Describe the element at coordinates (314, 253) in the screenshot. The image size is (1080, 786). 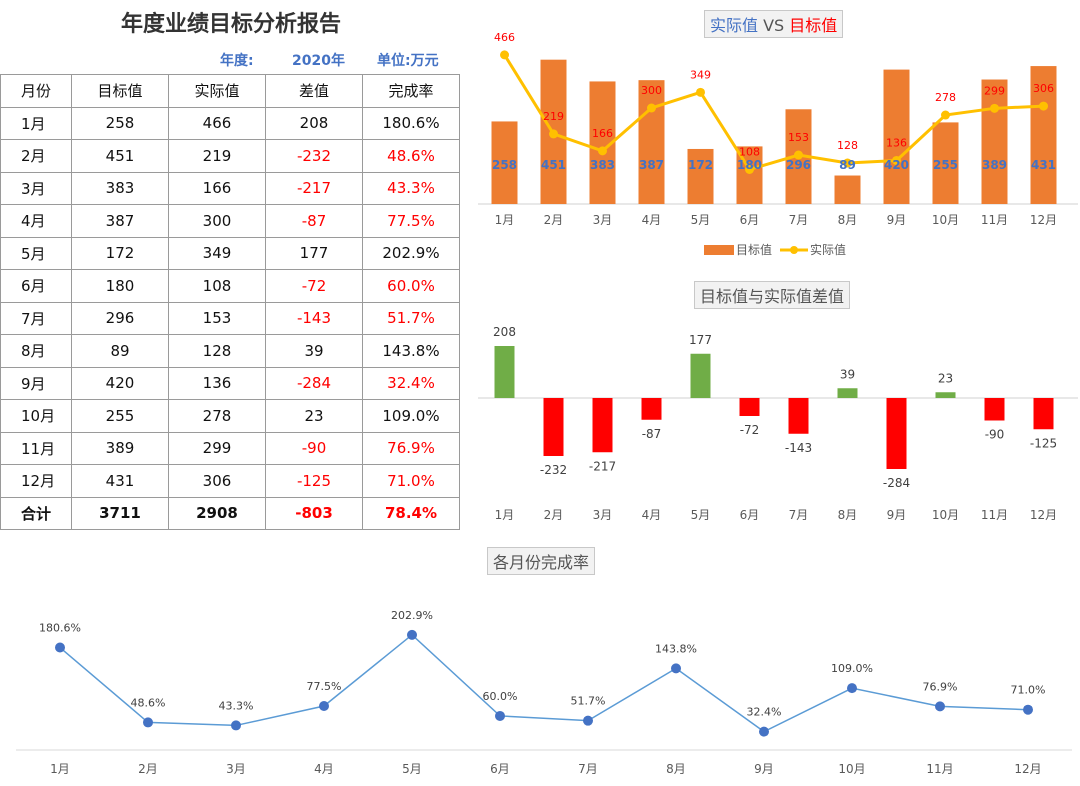
I see `diff-cell: 177` at that location.